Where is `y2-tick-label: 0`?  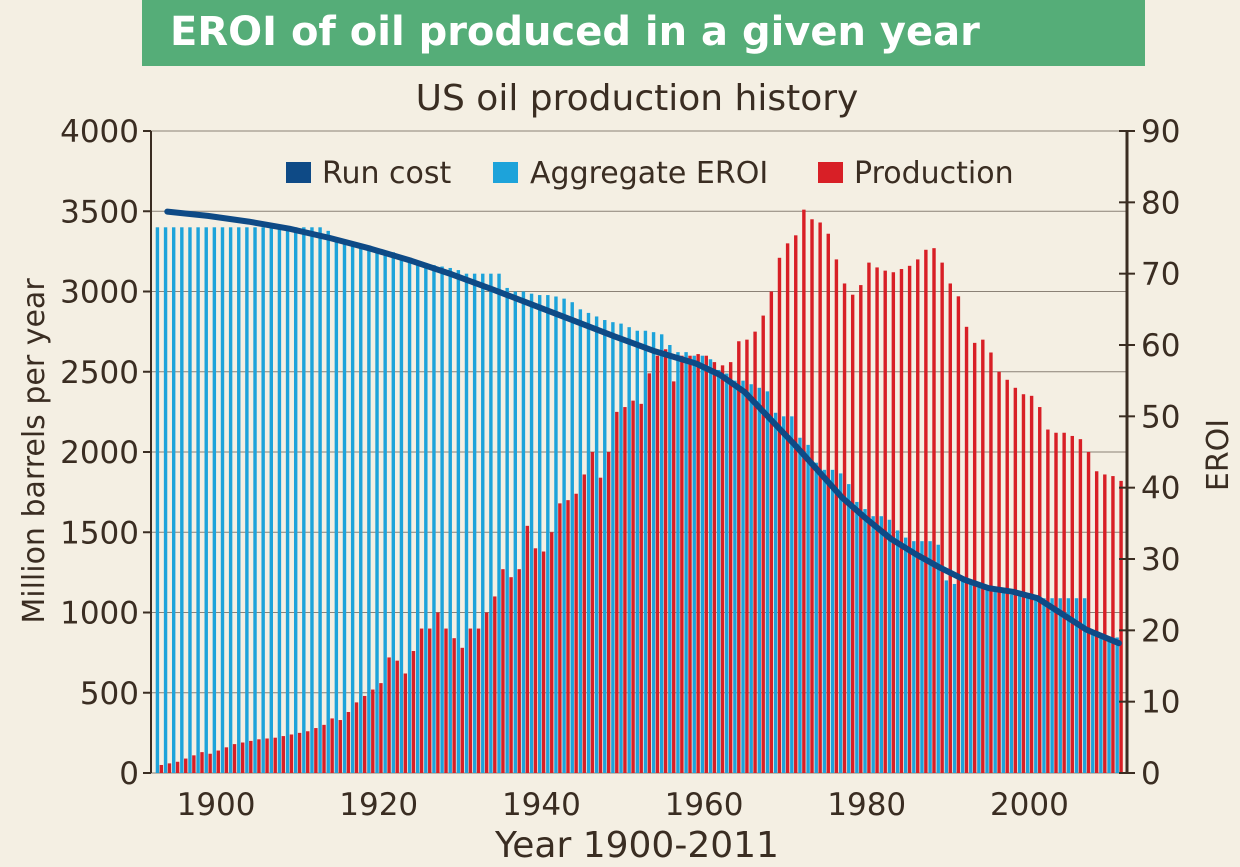
y2-tick-label: 0 is located at coordinates (1151, 774).